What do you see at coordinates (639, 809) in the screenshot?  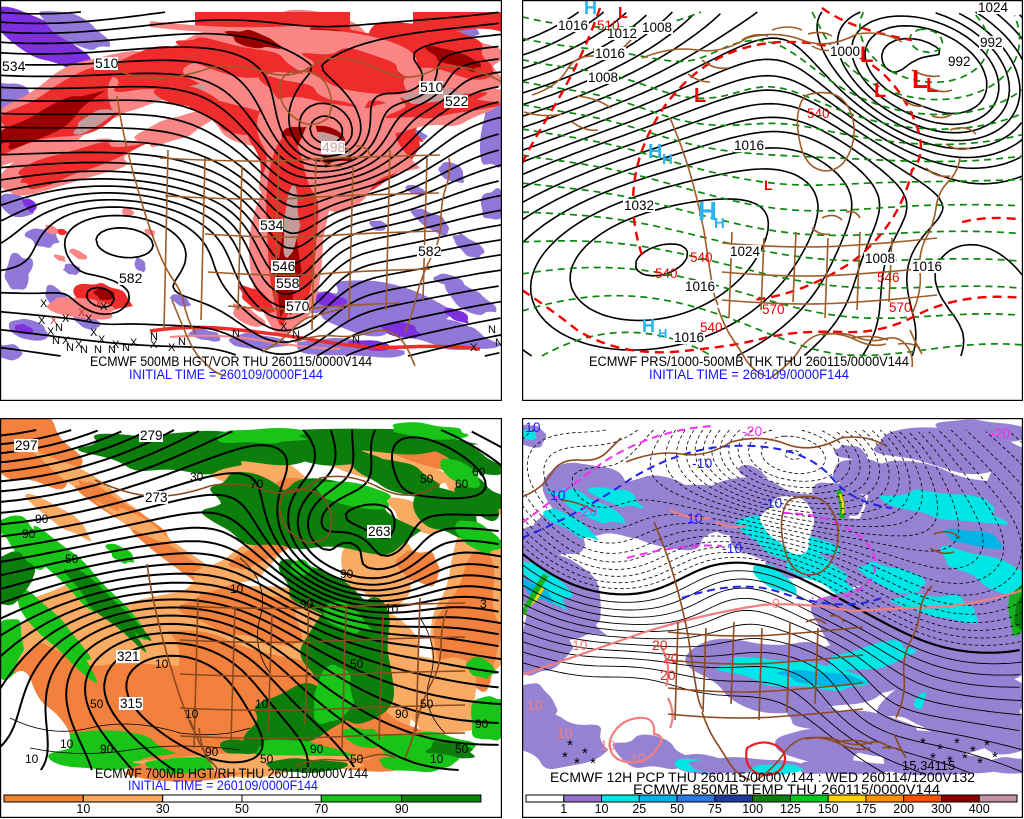 I see `svg-text: 25` at bounding box center [639, 809].